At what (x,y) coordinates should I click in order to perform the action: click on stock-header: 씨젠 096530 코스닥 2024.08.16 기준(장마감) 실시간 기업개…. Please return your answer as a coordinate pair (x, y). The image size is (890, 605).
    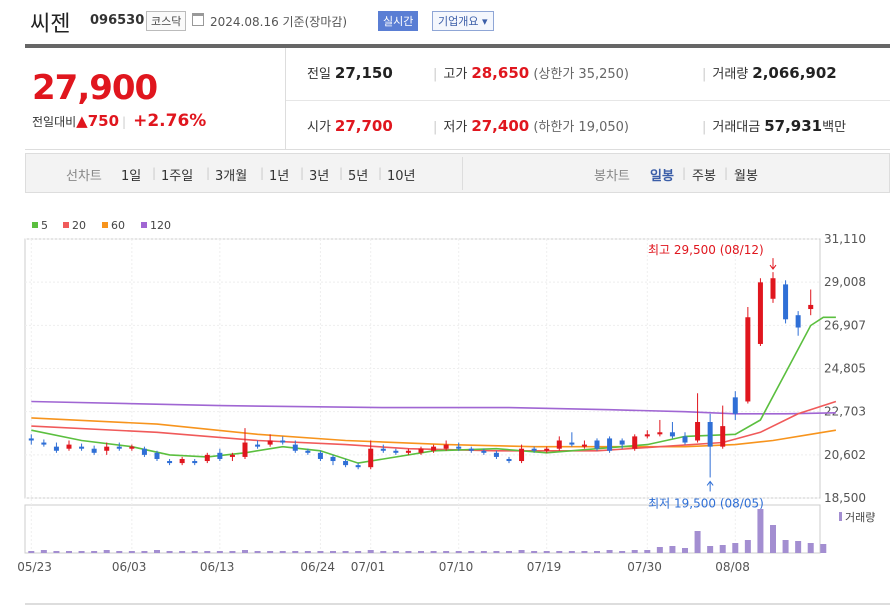
    Looking at the image, I should click on (445, 22).